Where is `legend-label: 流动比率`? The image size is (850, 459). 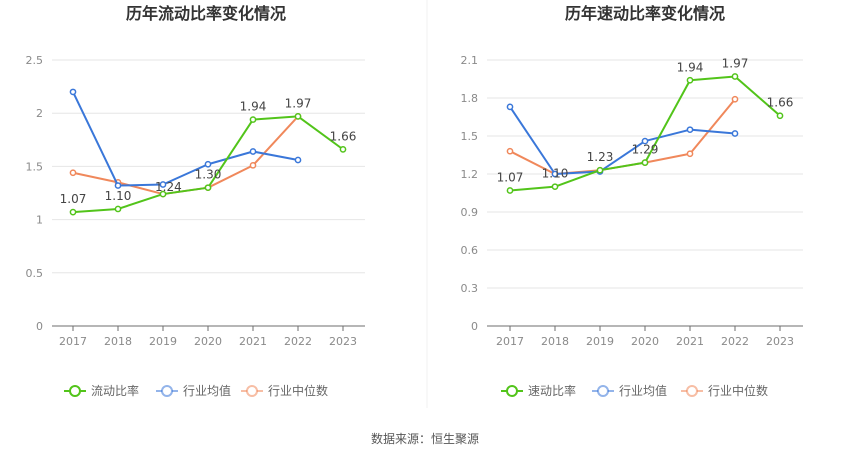
legend-label: 流动比率 is located at coordinates (115, 390).